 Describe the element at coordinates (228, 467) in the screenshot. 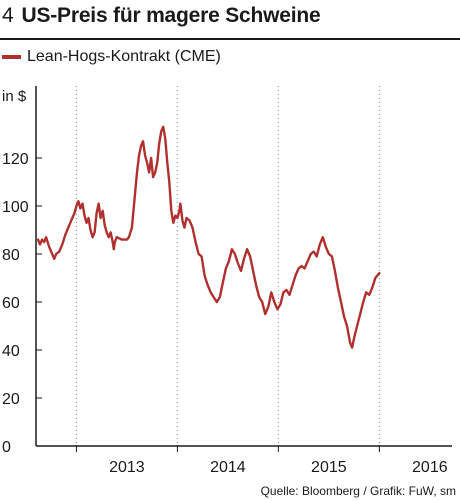

I see `x-tick-label: 2014` at that location.